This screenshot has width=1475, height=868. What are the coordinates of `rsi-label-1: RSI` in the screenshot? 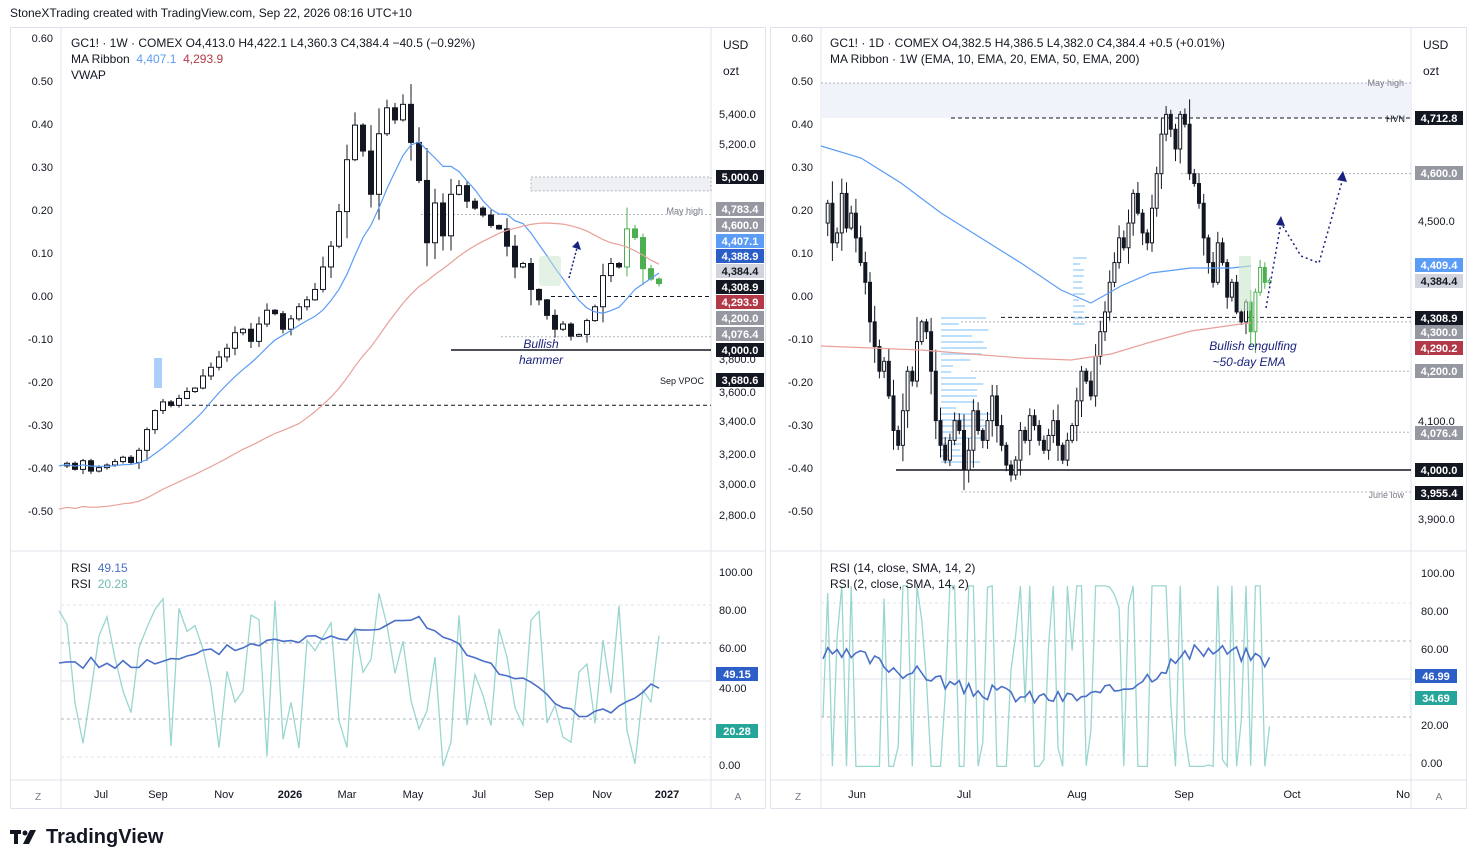 It's located at (81, 568).